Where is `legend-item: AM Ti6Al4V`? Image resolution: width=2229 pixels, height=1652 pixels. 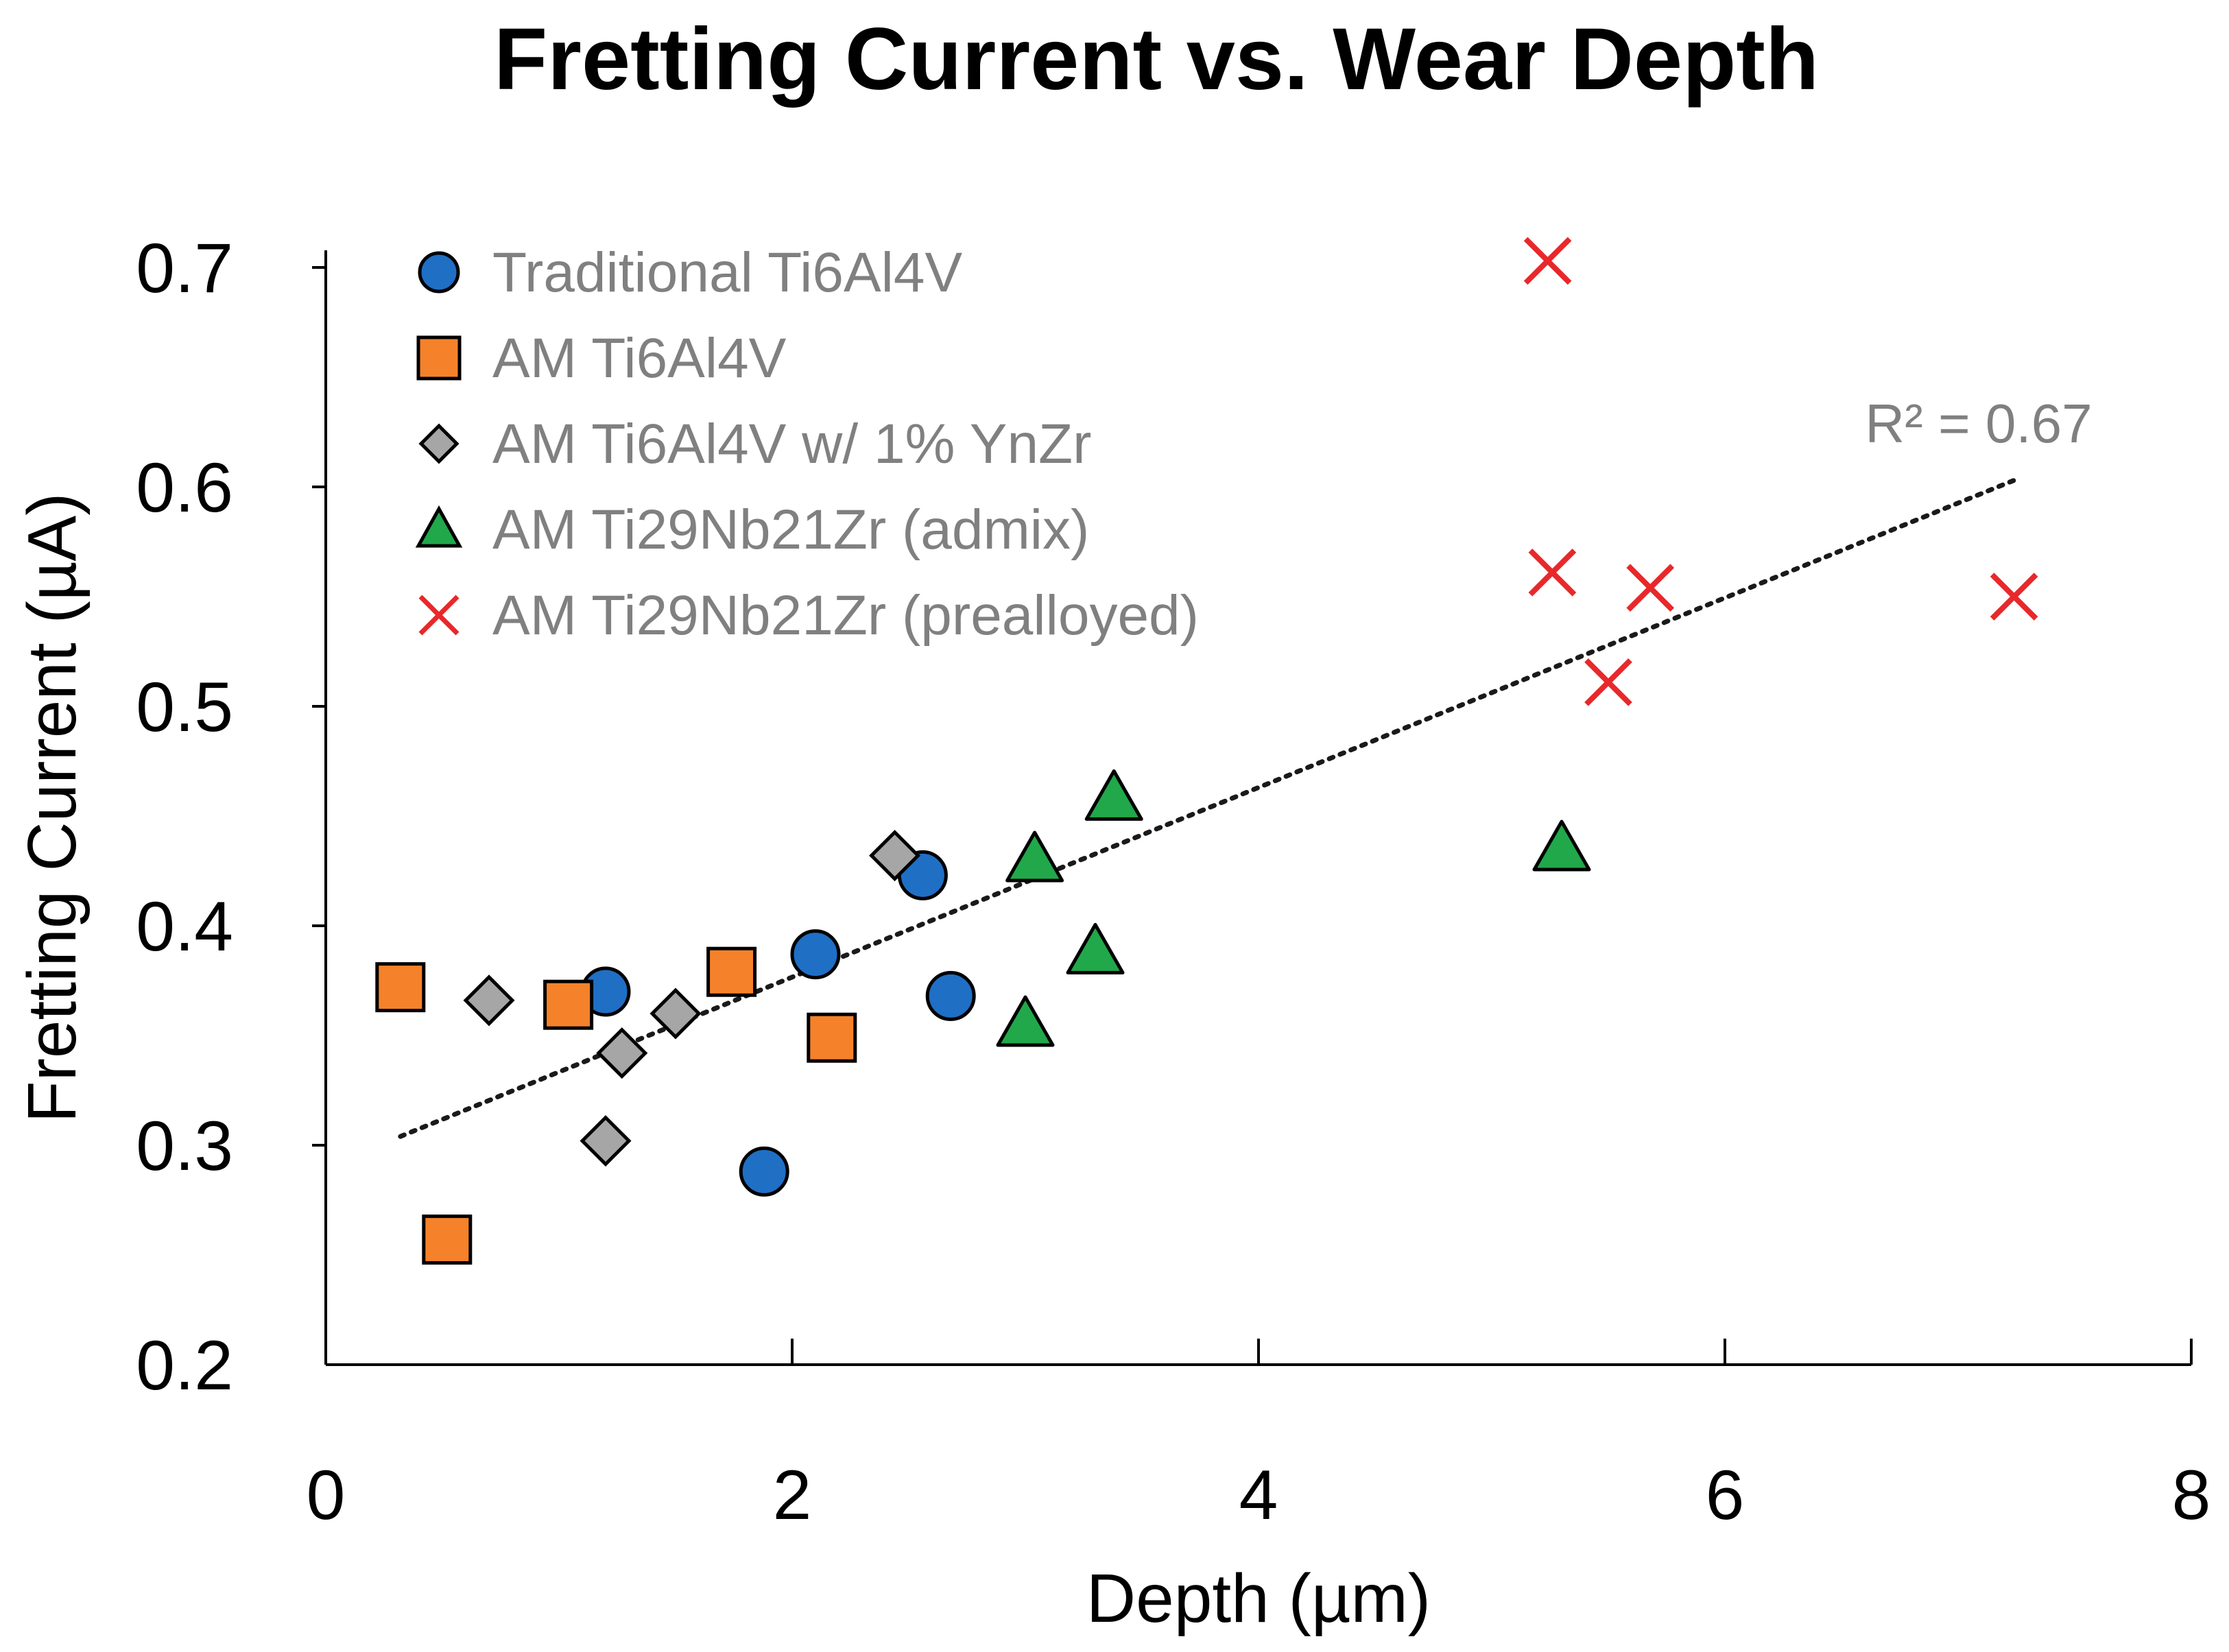 legend-item: AM Ti6Al4V is located at coordinates (601, 358).